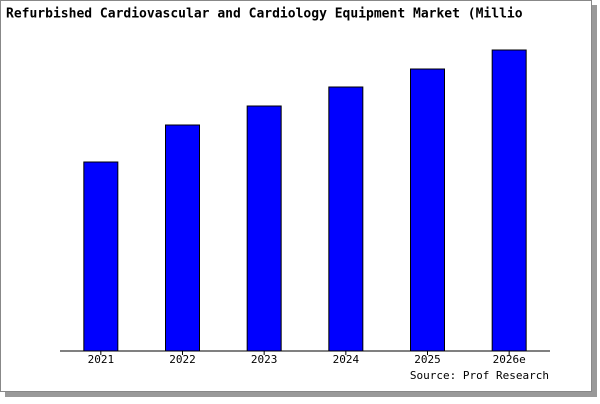  Describe the element at coordinates (182, 359) in the screenshot. I see `x-tick-label: 2022` at that location.